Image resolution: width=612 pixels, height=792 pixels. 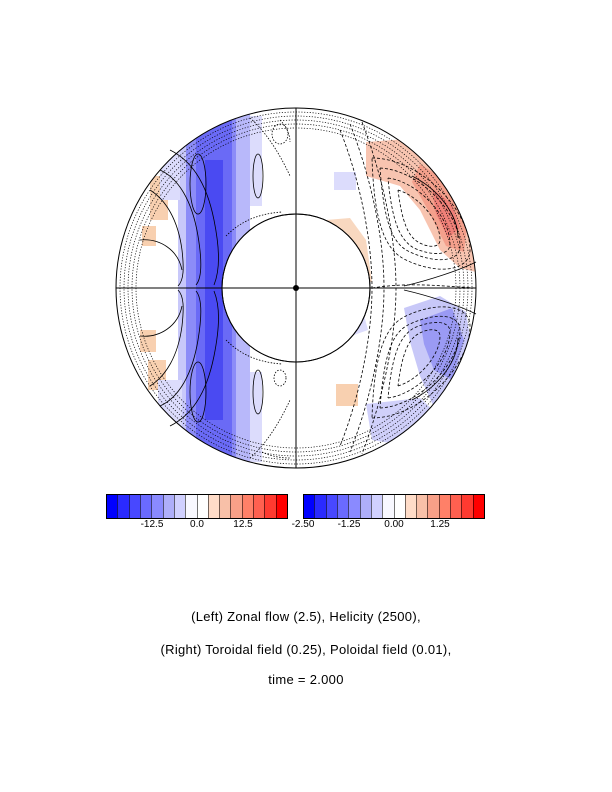 What do you see at coordinates (349, 524) in the screenshot?
I see `right-tick-neg: -1.25` at bounding box center [349, 524].